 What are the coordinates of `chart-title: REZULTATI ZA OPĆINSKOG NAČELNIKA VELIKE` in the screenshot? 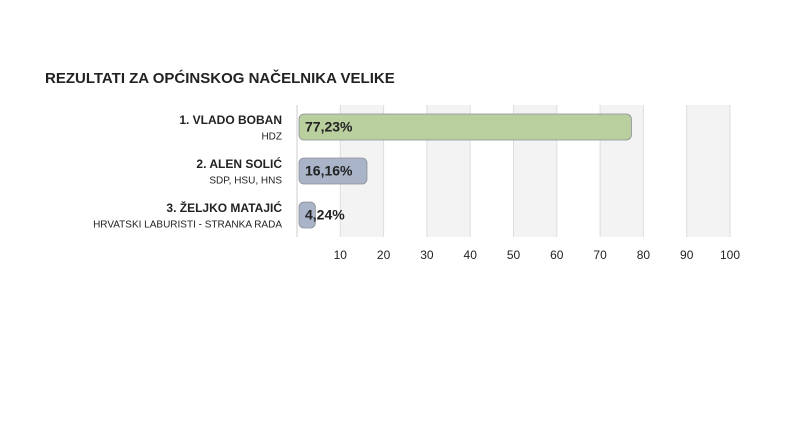 It's located at (220, 78).